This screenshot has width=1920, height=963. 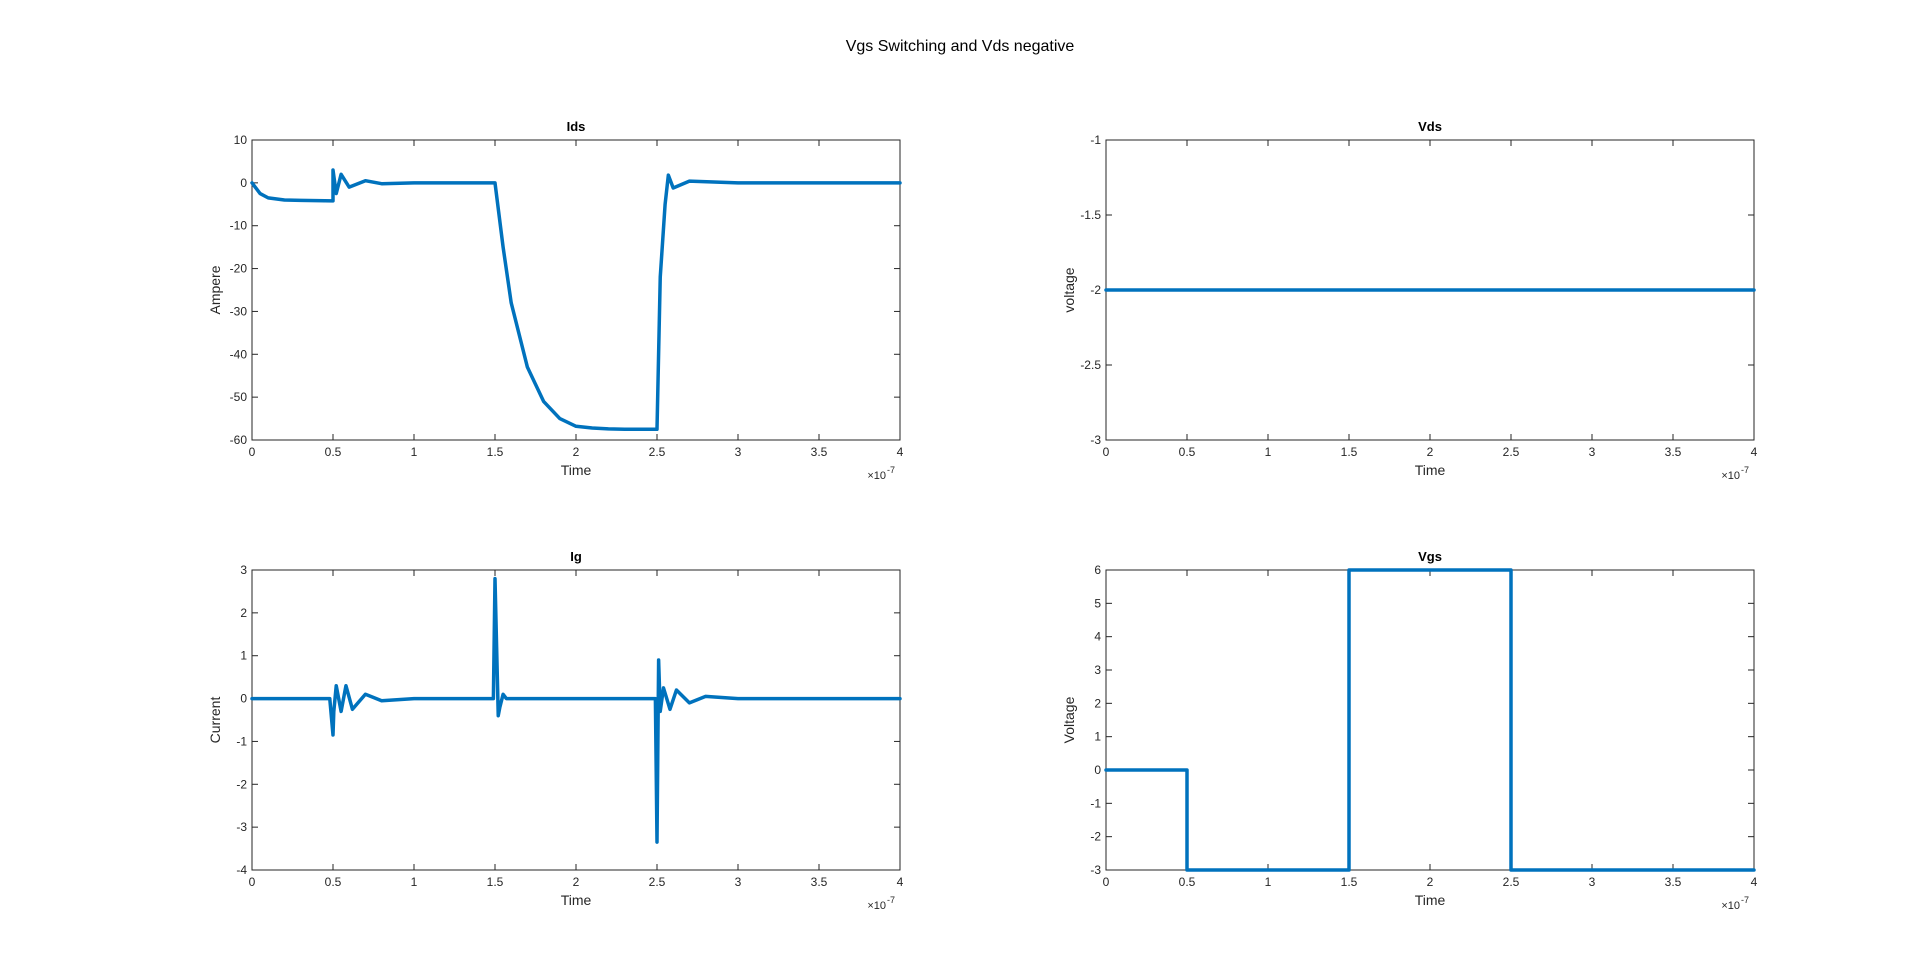 I want to click on y-tick-label: -20, so click(x=239, y=269).